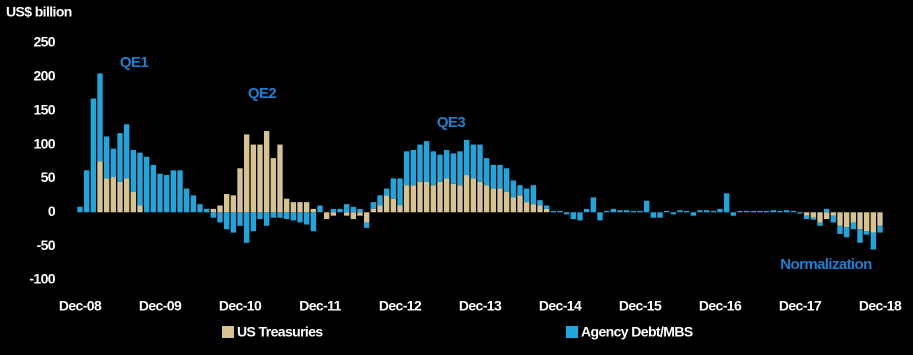 The height and width of the screenshot is (355, 913). Describe the element at coordinates (400, 306) in the screenshot. I see `x-tick-label: Dec-12` at that location.